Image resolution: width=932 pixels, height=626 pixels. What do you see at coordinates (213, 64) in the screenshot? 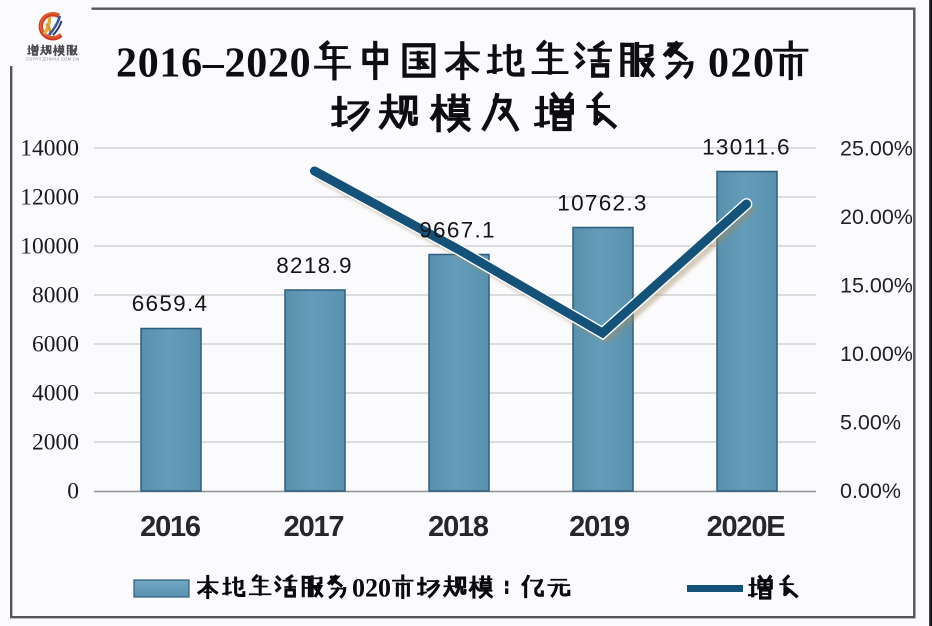
I see `svg-text: 2016–2020` at bounding box center [213, 64].